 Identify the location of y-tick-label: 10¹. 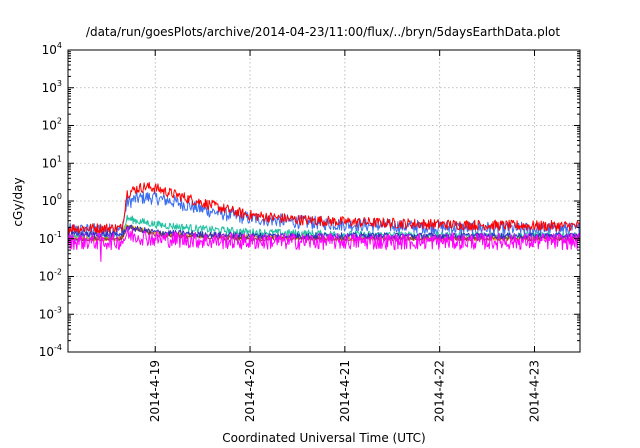
(52, 162).